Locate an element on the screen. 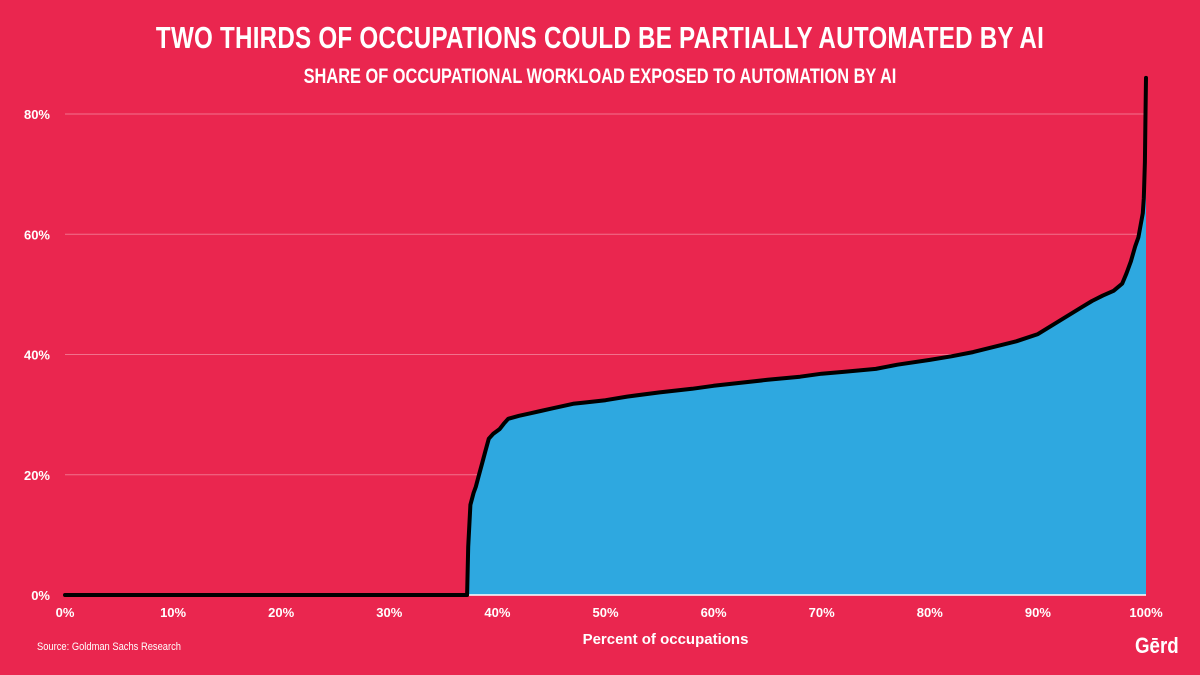  y-tick-label: 80% is located at coordinates (37, 114).